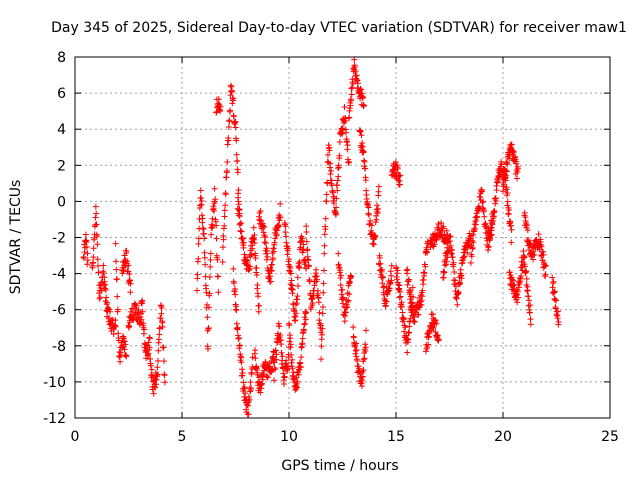  Describe the element at coordinates (61, 202) in the screenshot. I see `y-tick-label: 0` at that location.